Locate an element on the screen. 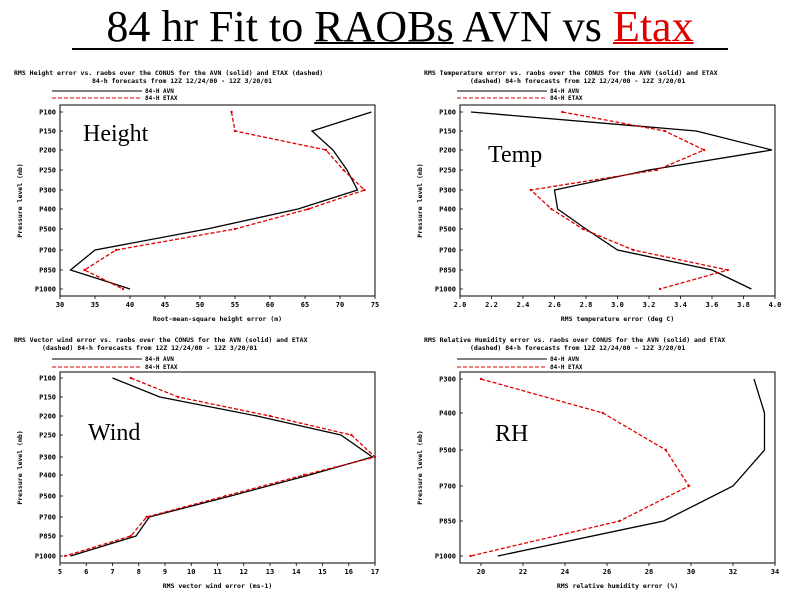  x-tick-label: 2.6 is located at coordinates (554, 305).